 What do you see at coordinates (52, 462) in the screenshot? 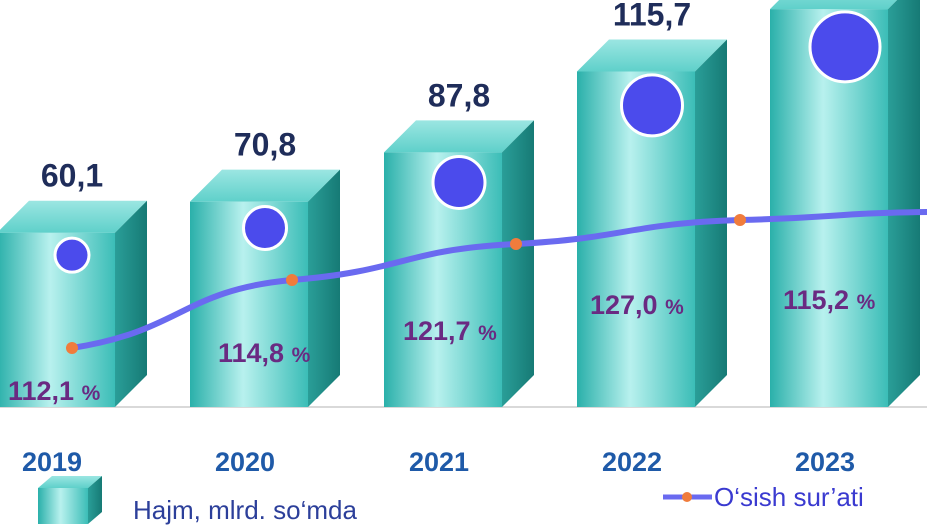
I see `x-tick-label-2019: 2019` at bounding box center [52, 462].